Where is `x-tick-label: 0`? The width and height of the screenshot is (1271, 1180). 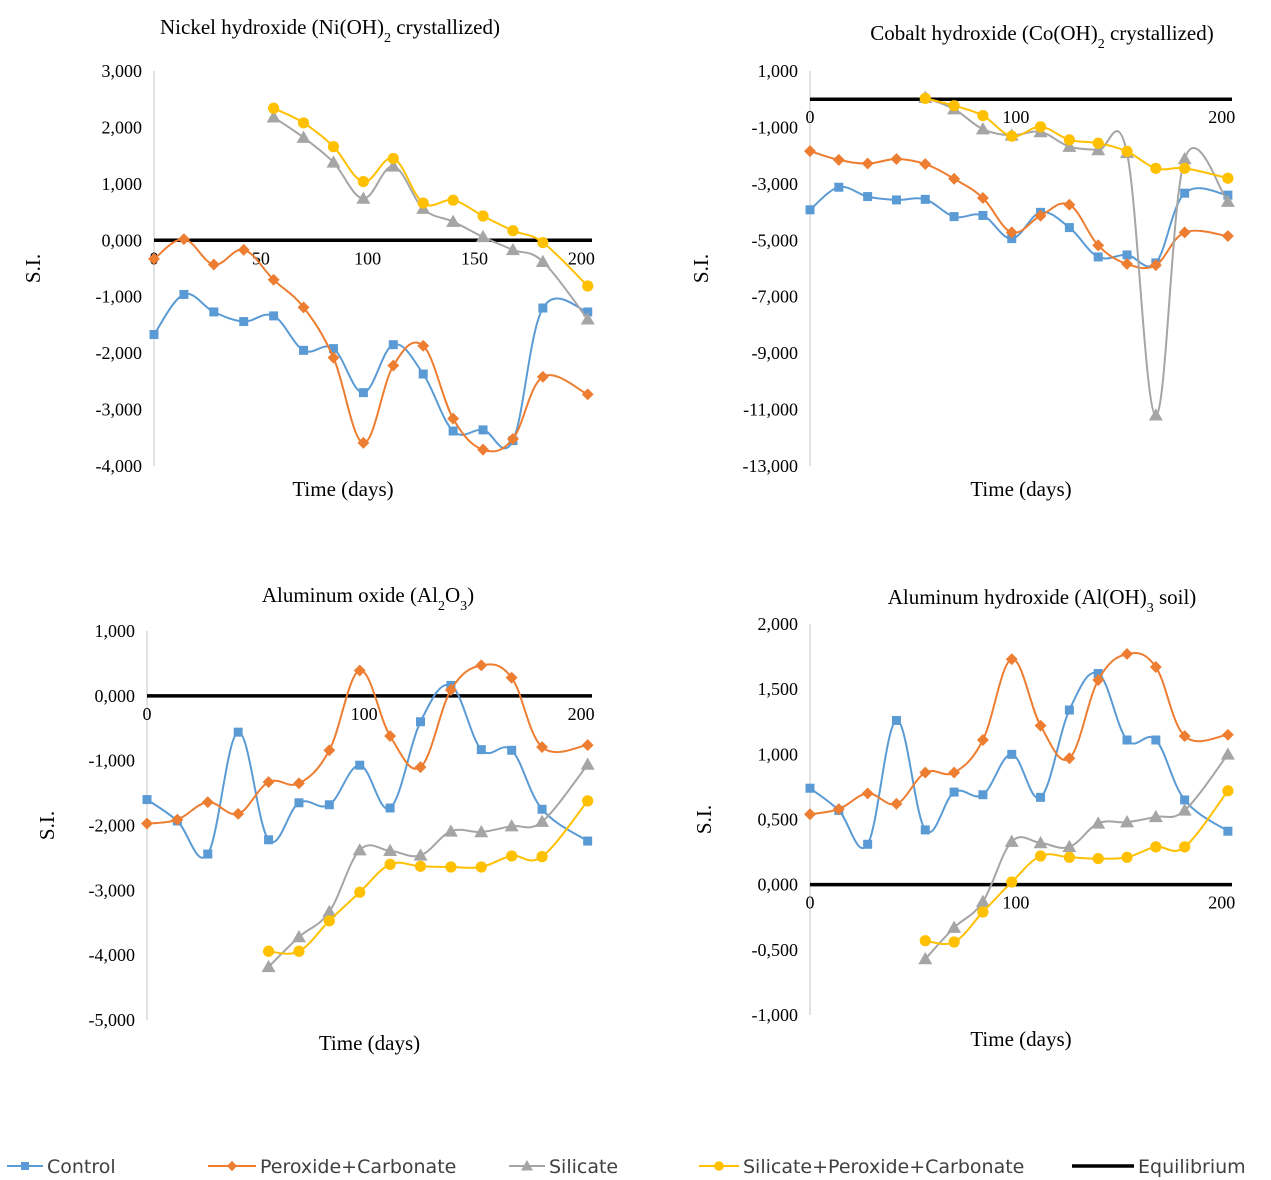 x-tick-label: 0 is located at coordinates (147, 714).